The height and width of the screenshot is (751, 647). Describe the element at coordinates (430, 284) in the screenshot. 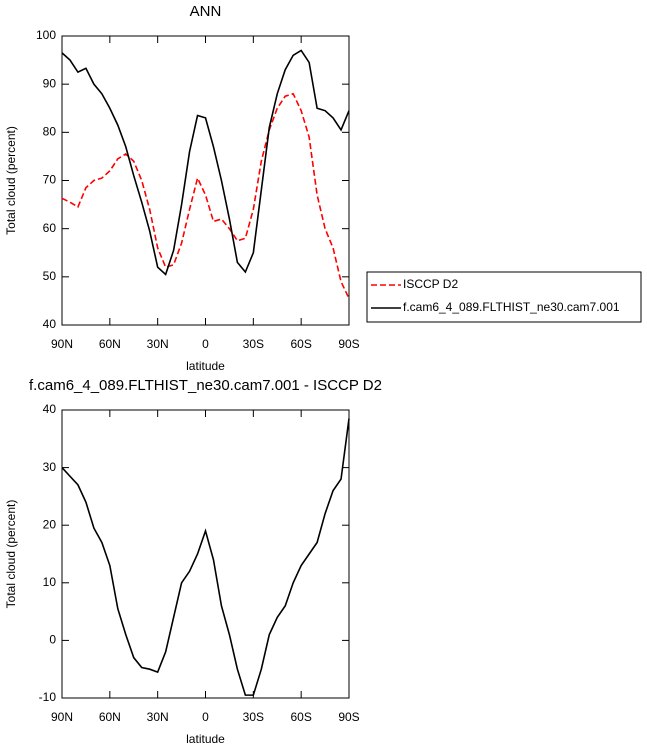

I see `legend-label: ISCCP D2` at that location.